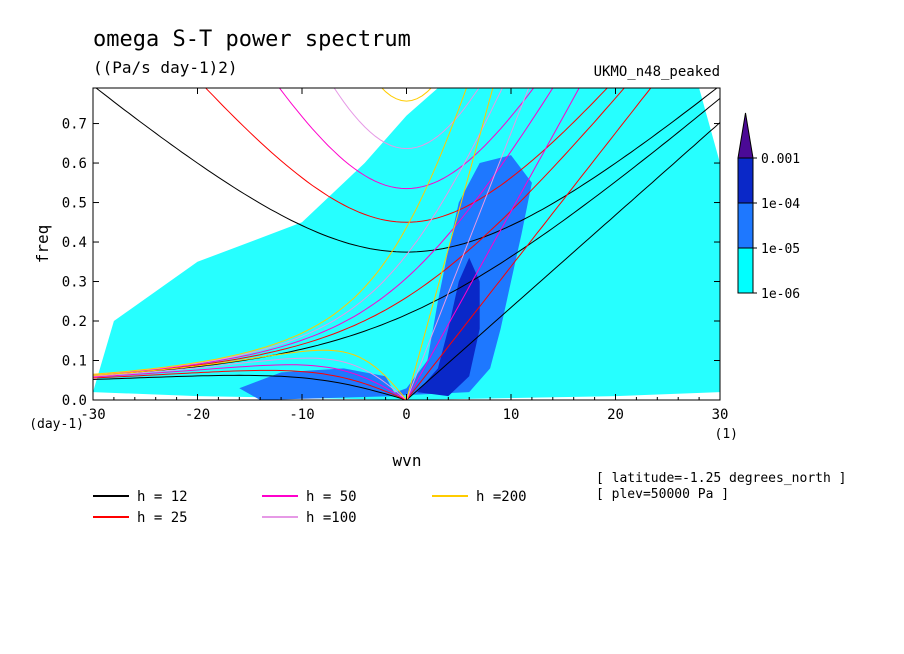  Describe the element at coordinates (74, 243) in the screenshot. I see `y-tick-label: 0.4` at that location.